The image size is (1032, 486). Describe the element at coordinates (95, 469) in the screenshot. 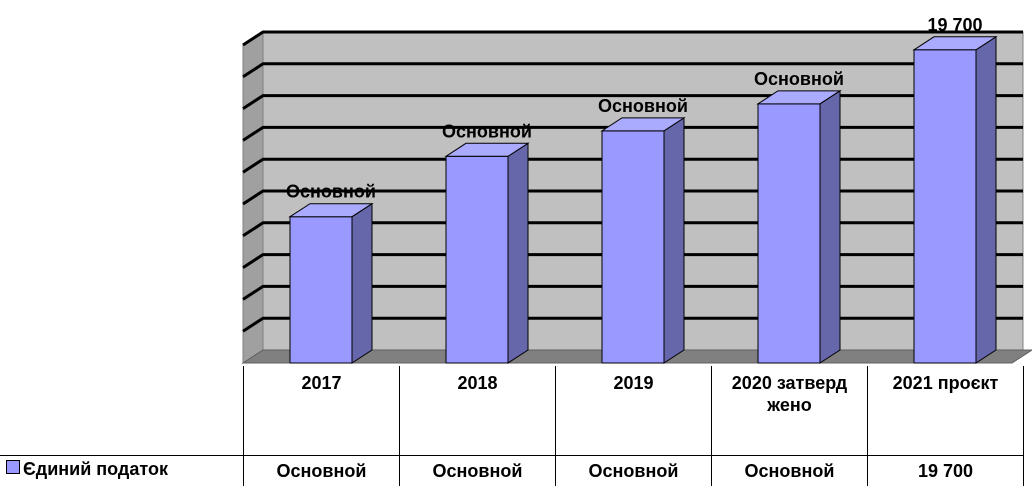

I see `legend-label: Єдиний податок` at that location.